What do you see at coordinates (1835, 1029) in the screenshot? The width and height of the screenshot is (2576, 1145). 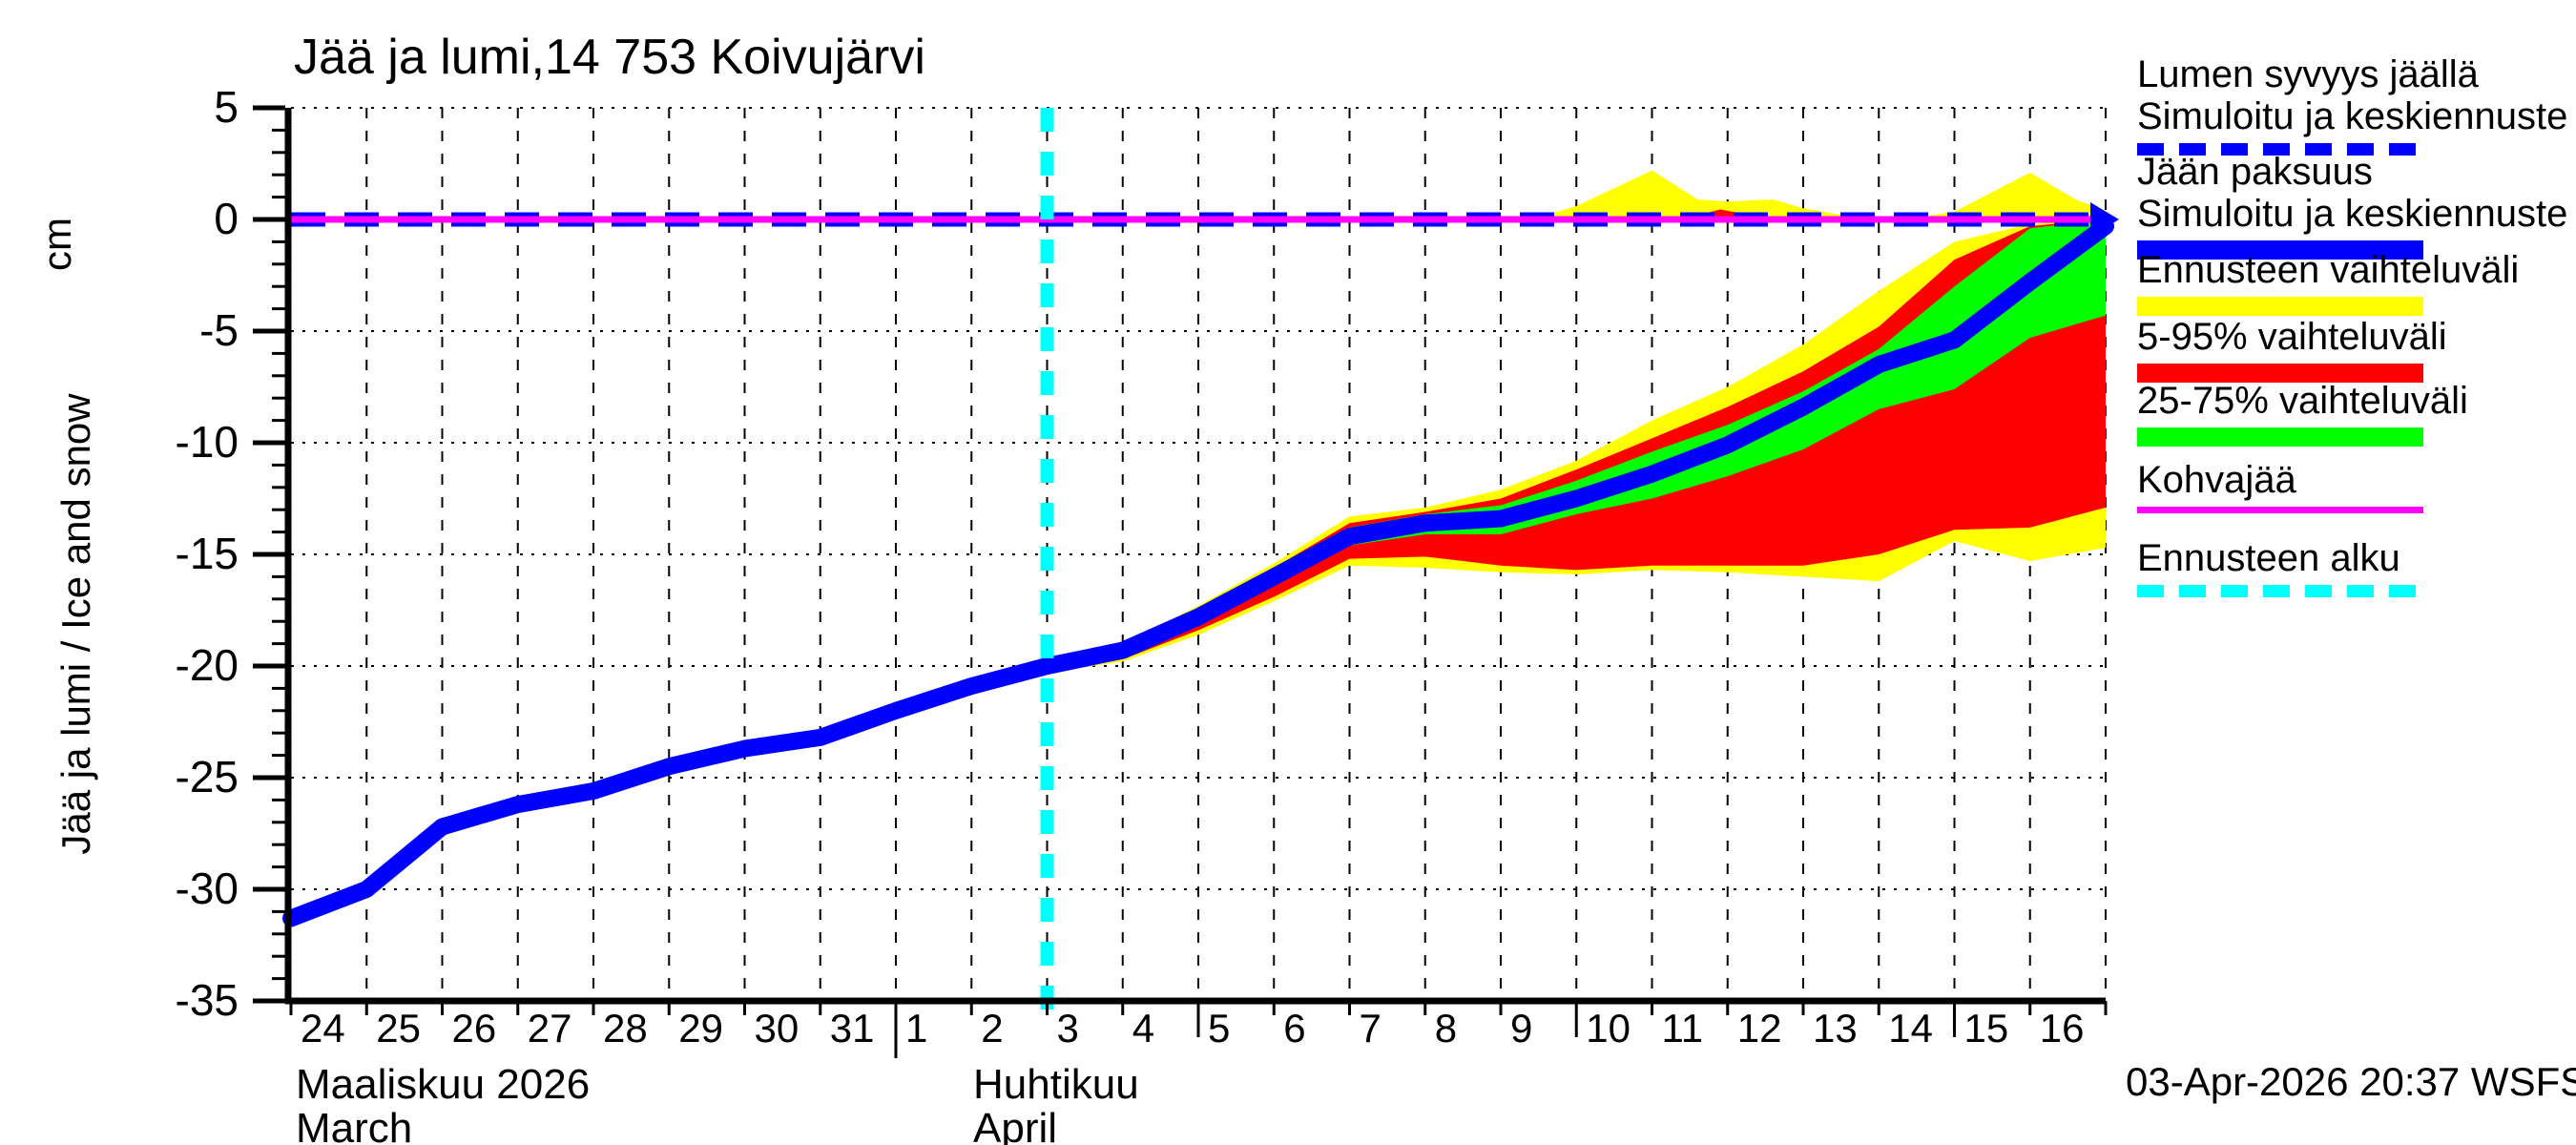 I see `day-tick-label: 13` at bounding box center [1835, 1029].